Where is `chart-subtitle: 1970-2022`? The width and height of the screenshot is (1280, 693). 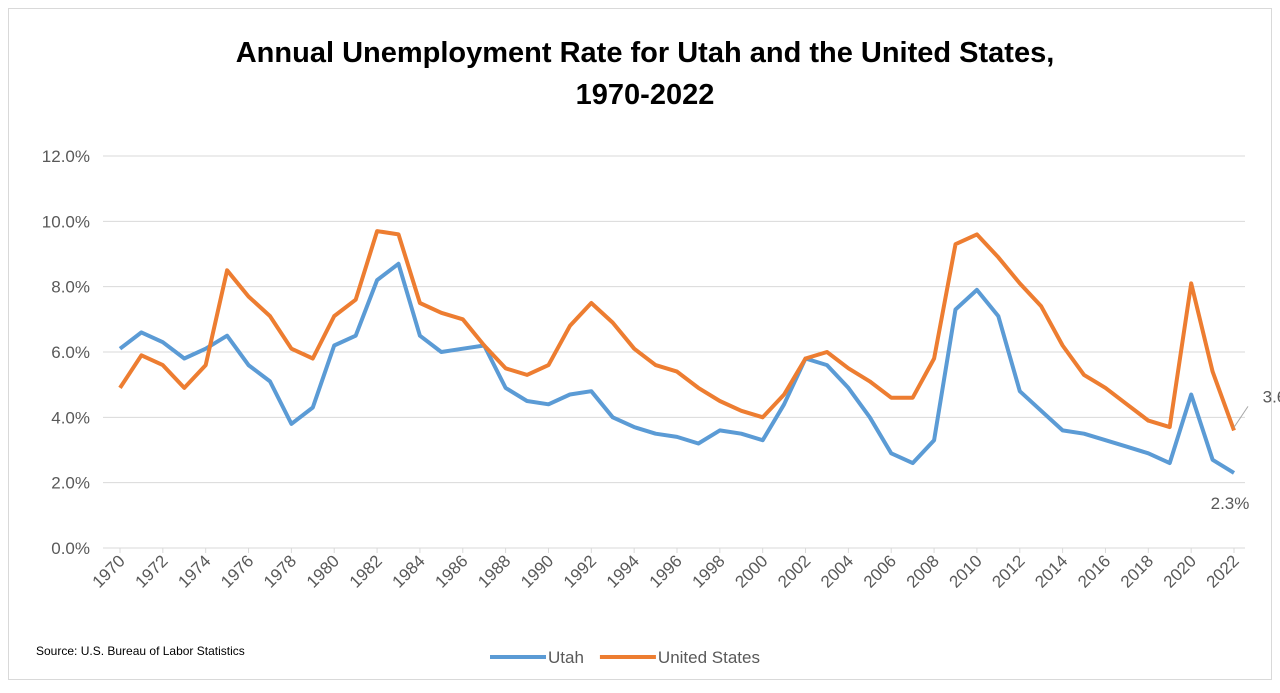
chart-subtitle: 1970-2022 is located at coordinates (645, 95).